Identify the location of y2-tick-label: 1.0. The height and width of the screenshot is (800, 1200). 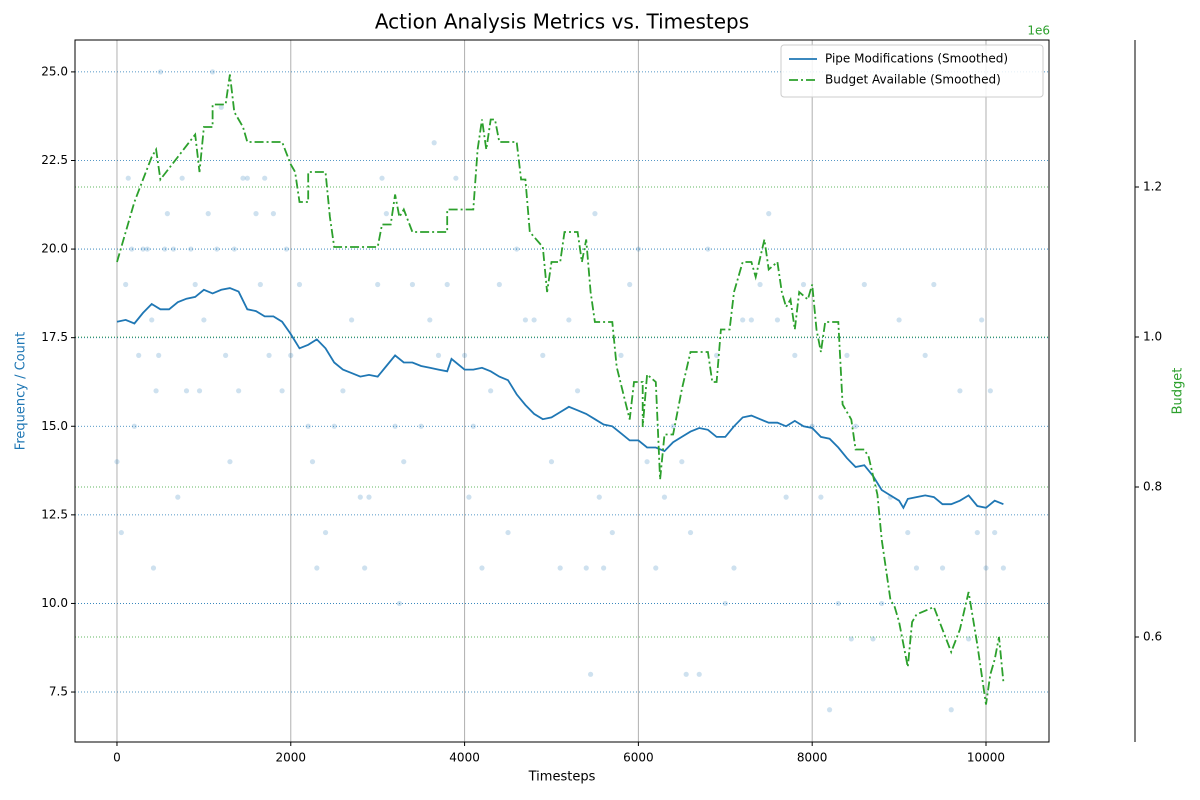
(1152, 337).